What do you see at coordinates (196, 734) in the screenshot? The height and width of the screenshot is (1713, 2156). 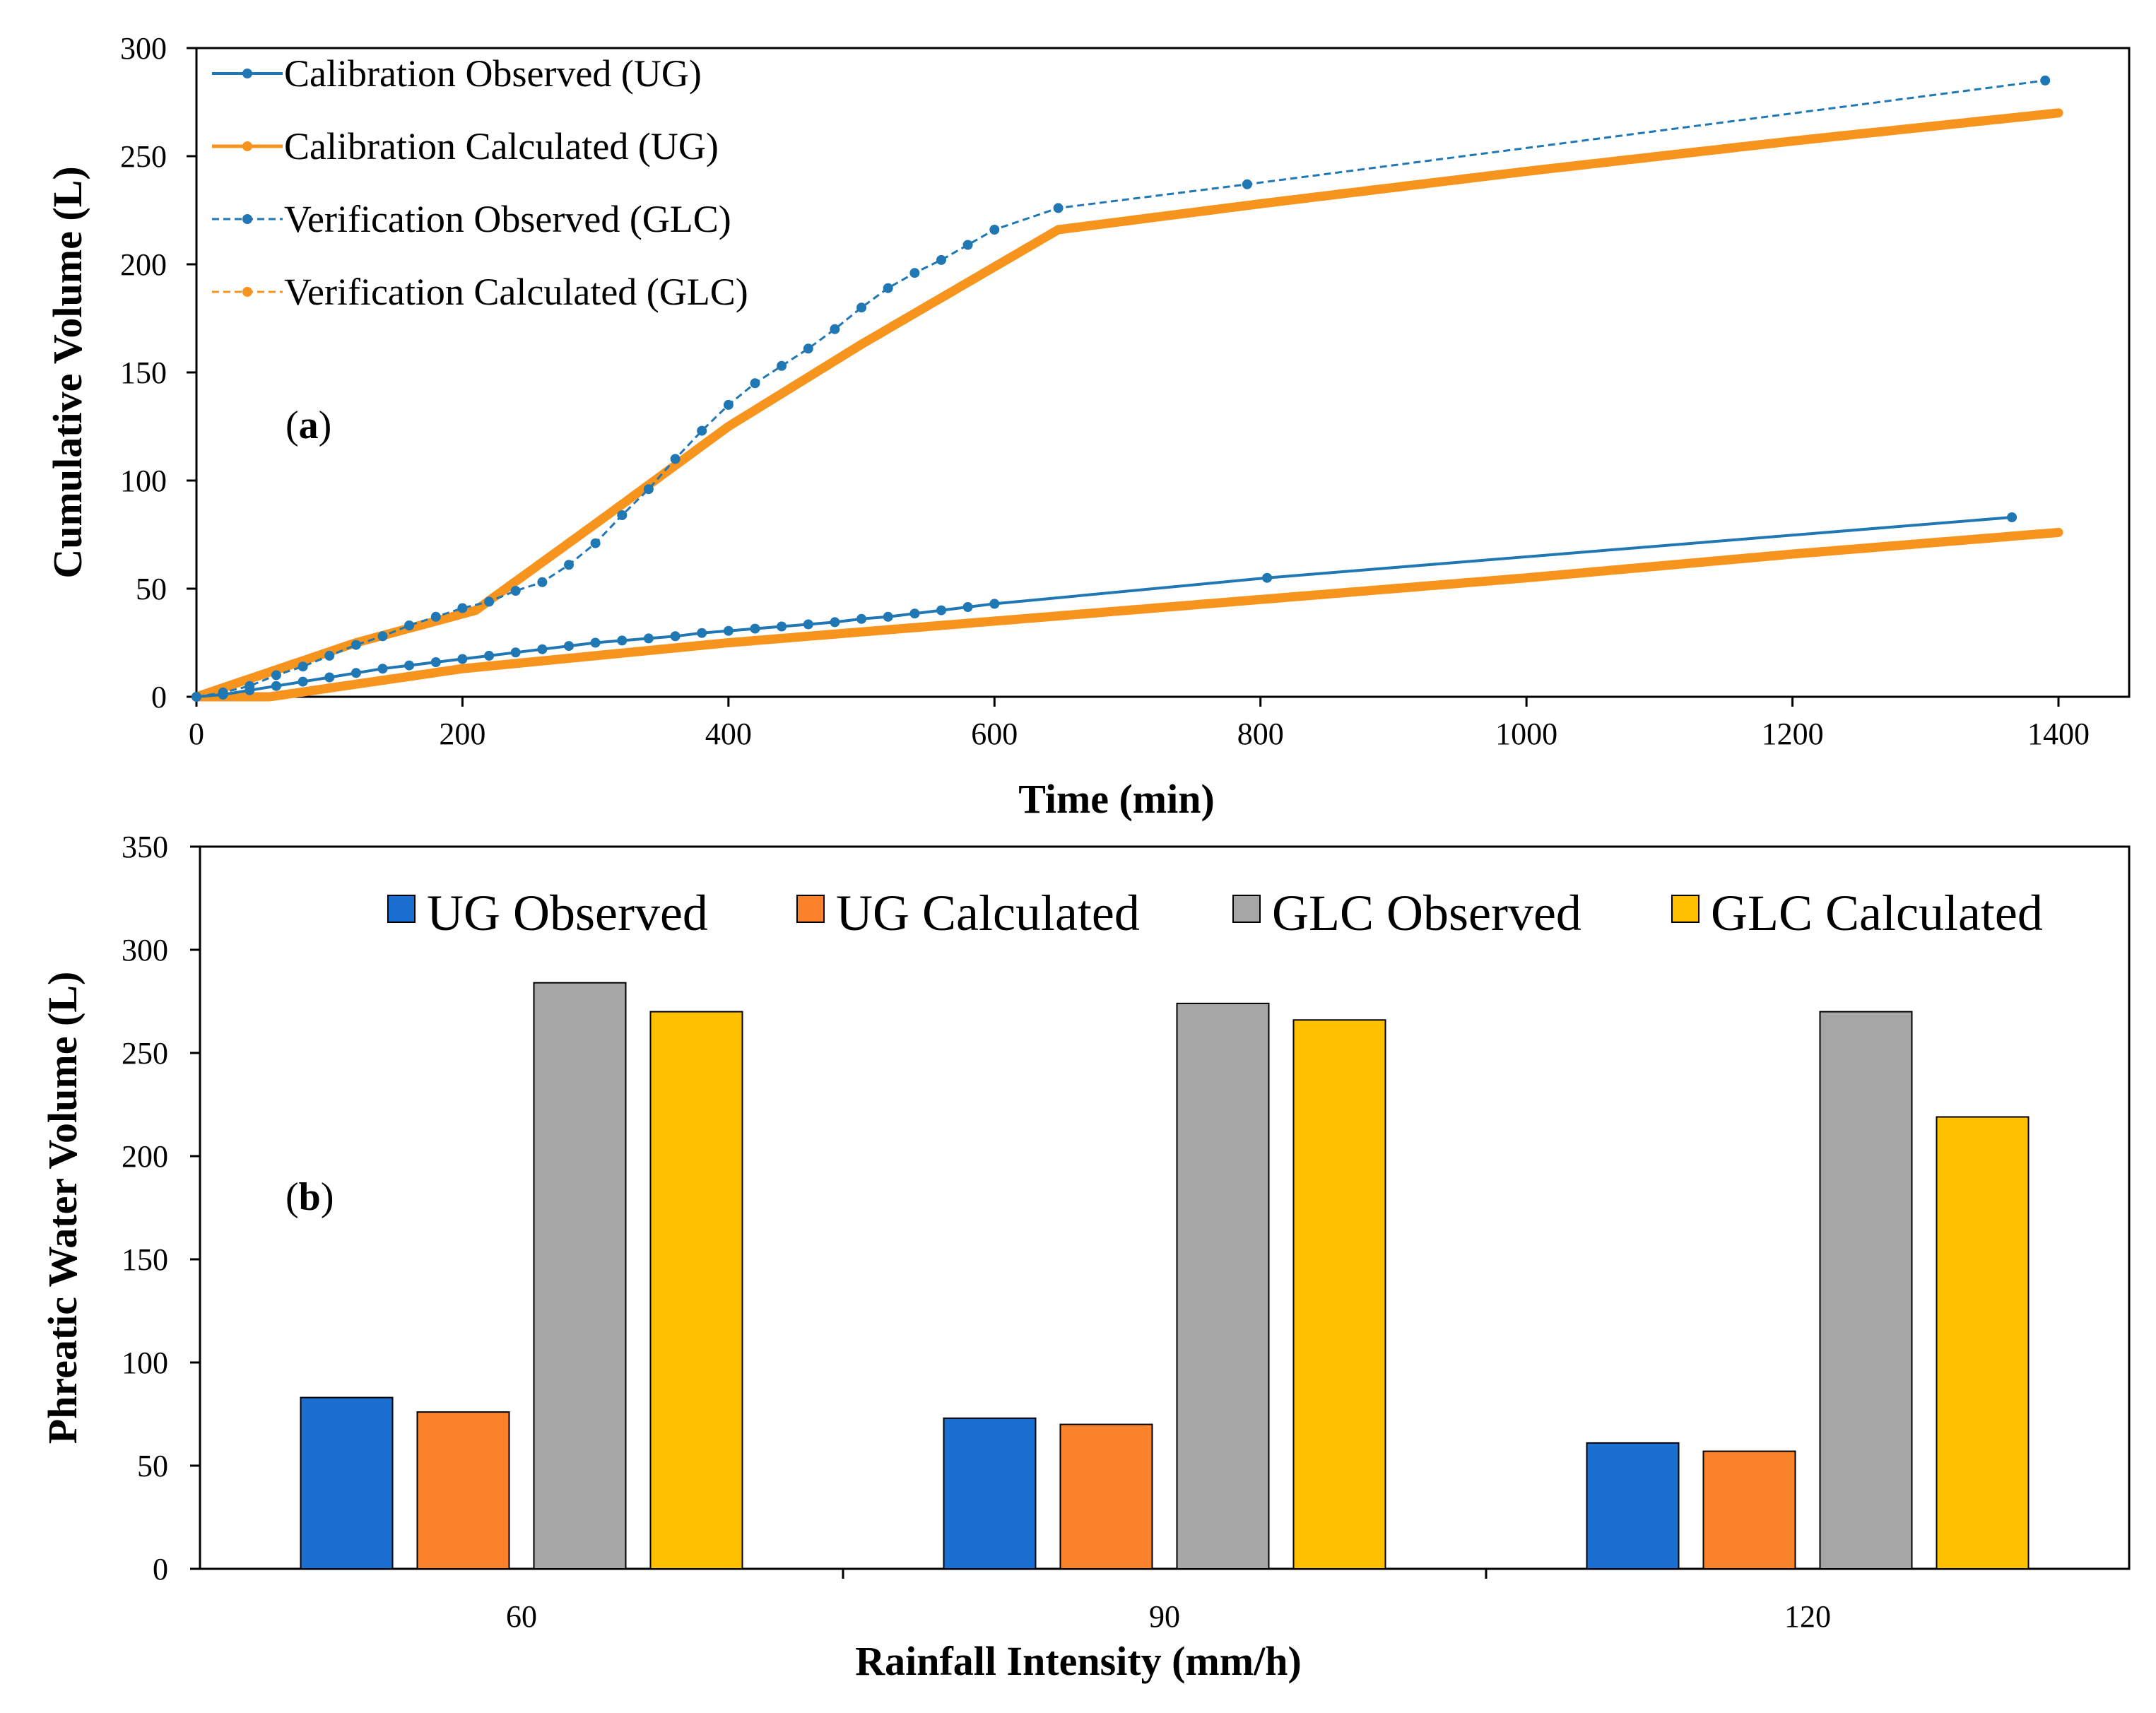 I see `panel-a-x-tick-label: 0` at bounding box center [196, 734].